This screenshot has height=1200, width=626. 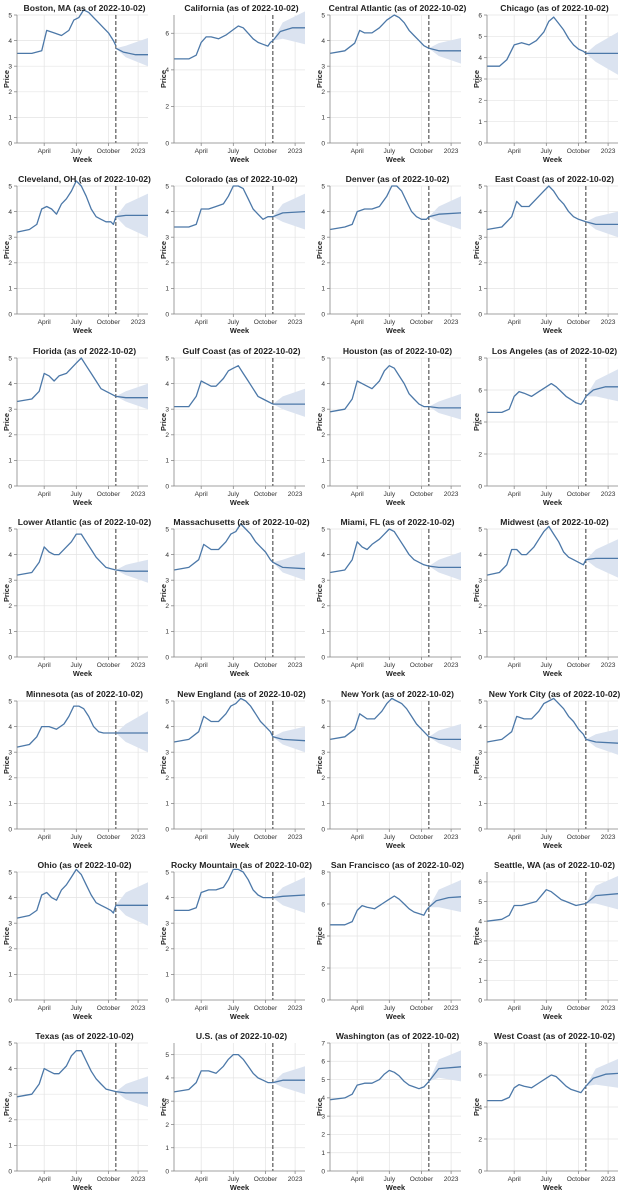 What do you see at coordinates (84, 351) in the screenshot?
I see `chart-title: Florida (as of 2022-10-02)` at bounding box center [84, 351].